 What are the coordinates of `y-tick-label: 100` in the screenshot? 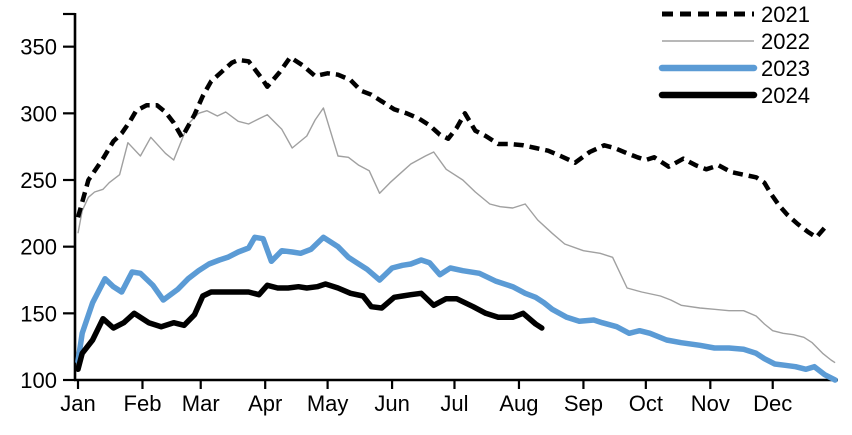 It's located at (38, 380).